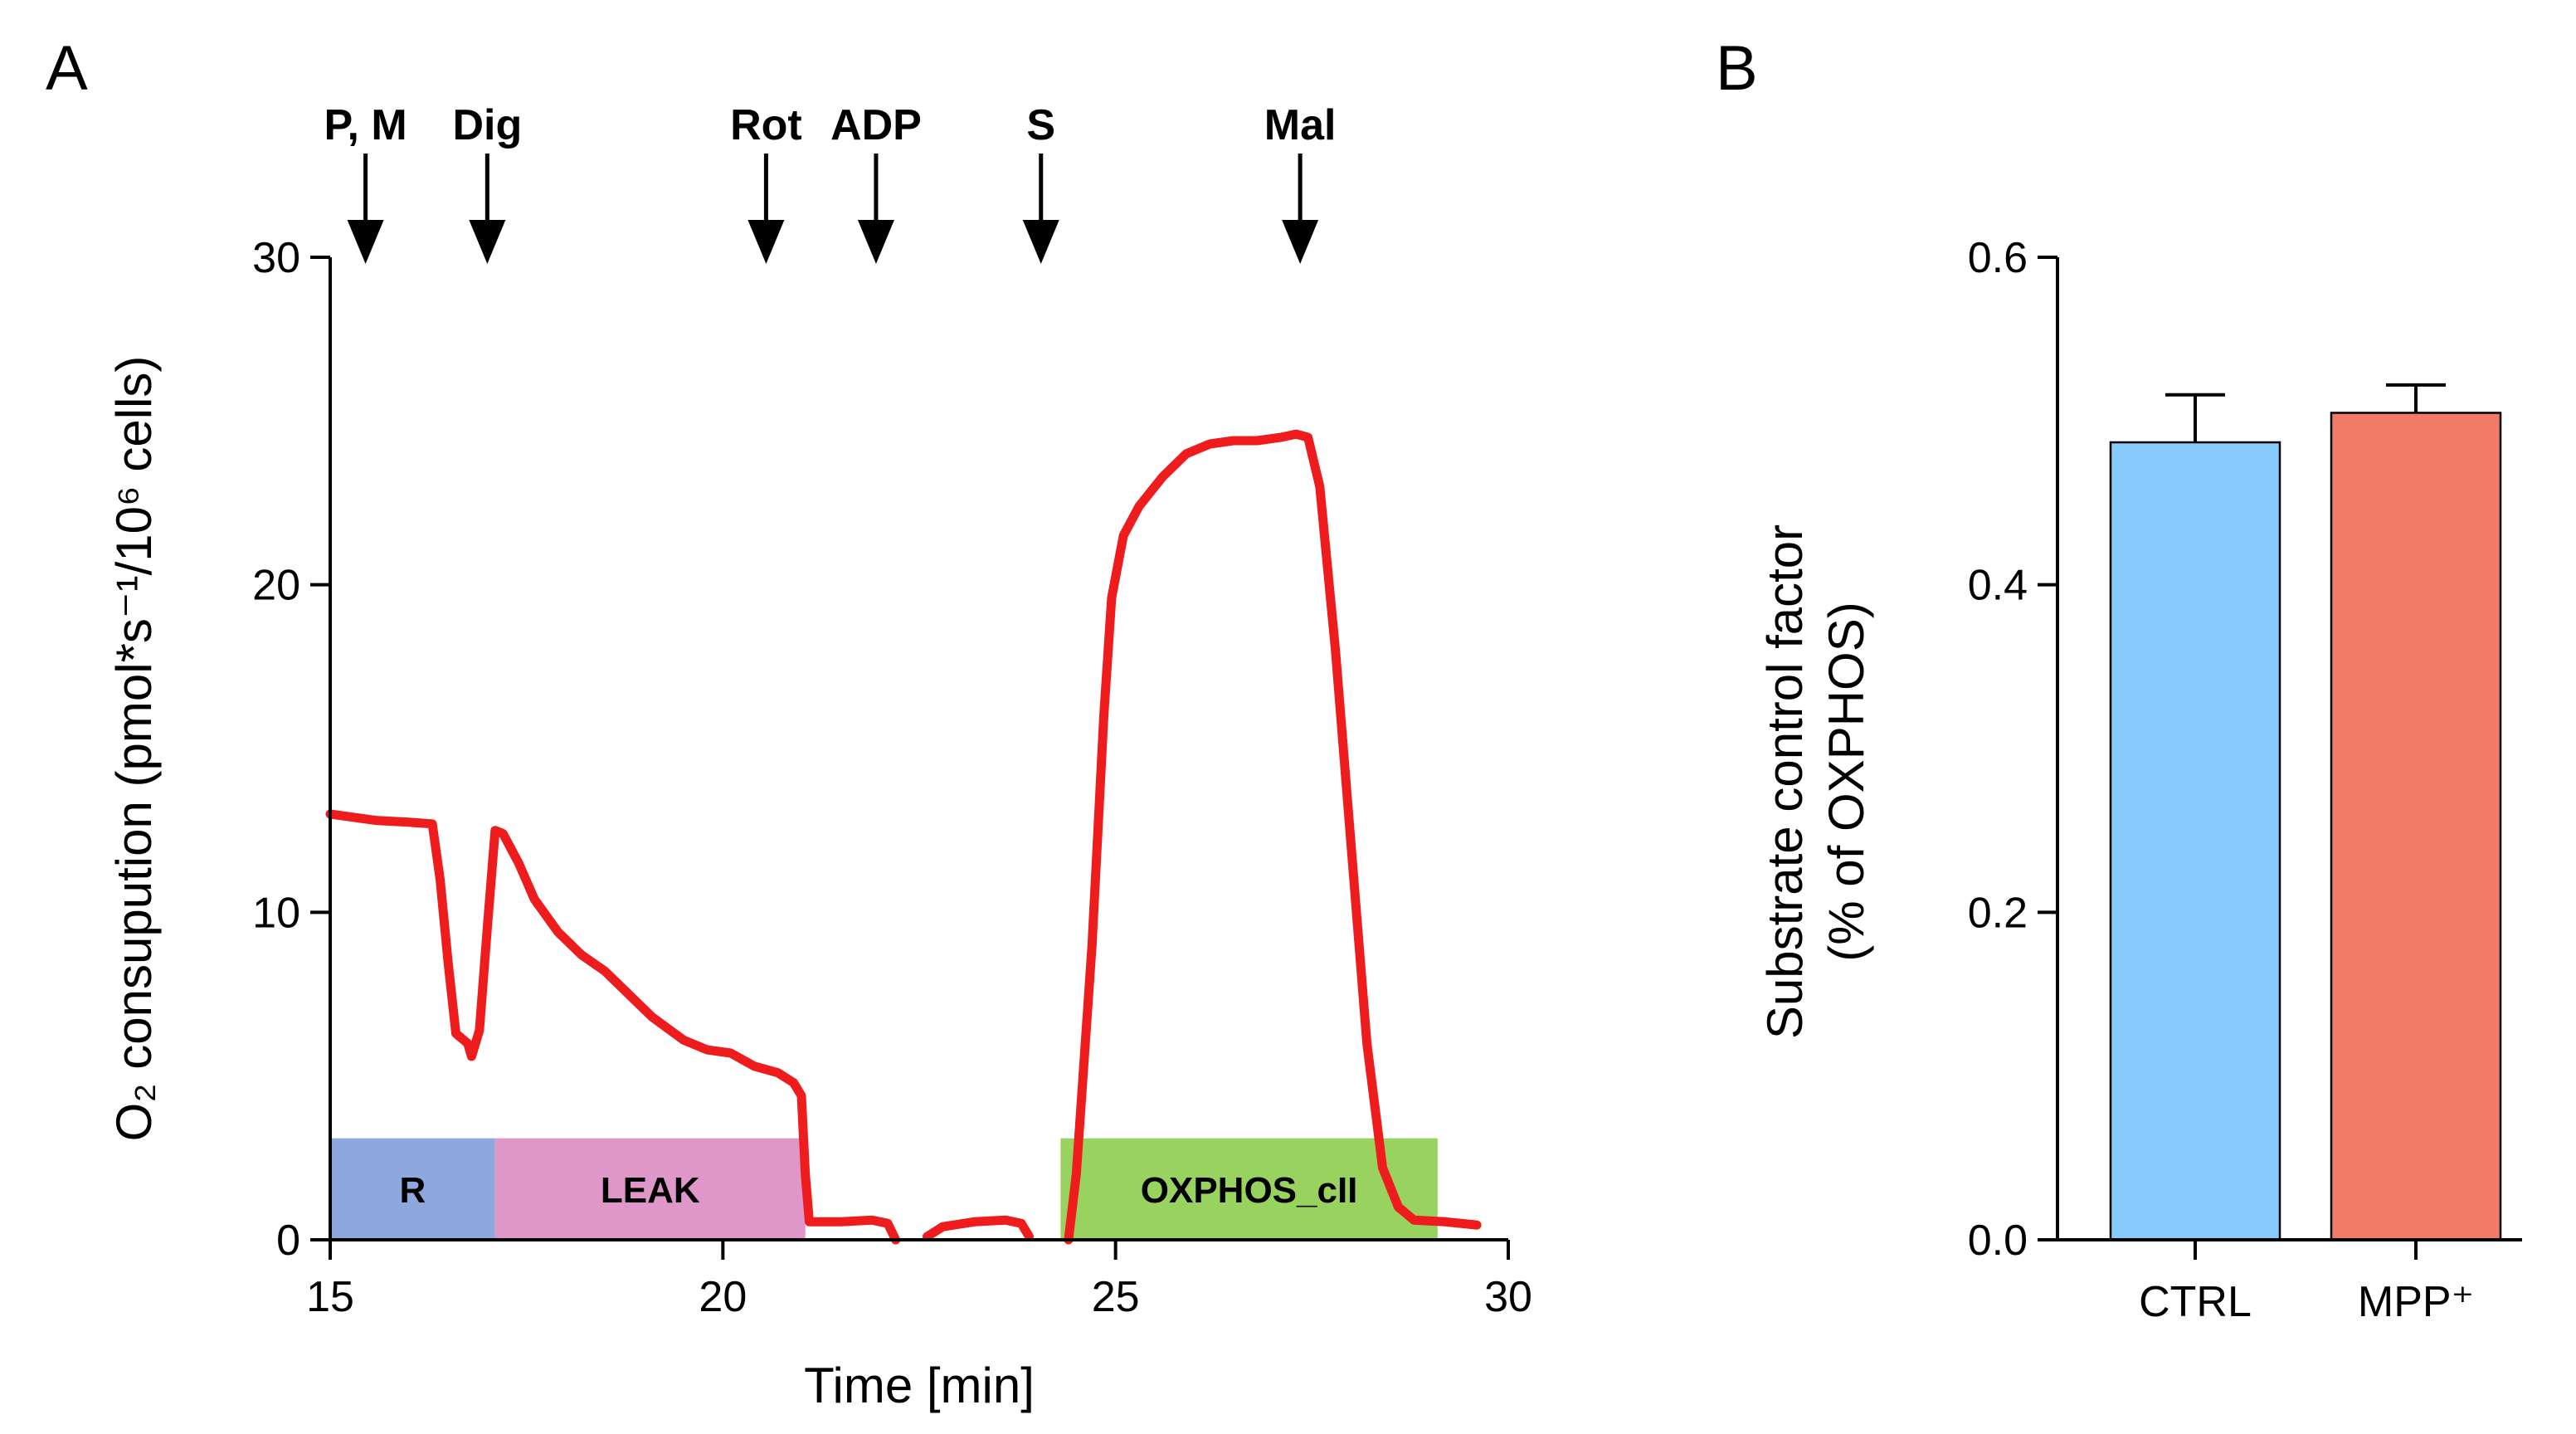 The image size is (2576, 1434). I want to click on a-x-axis-title: Time [min], so click(919, 1386).